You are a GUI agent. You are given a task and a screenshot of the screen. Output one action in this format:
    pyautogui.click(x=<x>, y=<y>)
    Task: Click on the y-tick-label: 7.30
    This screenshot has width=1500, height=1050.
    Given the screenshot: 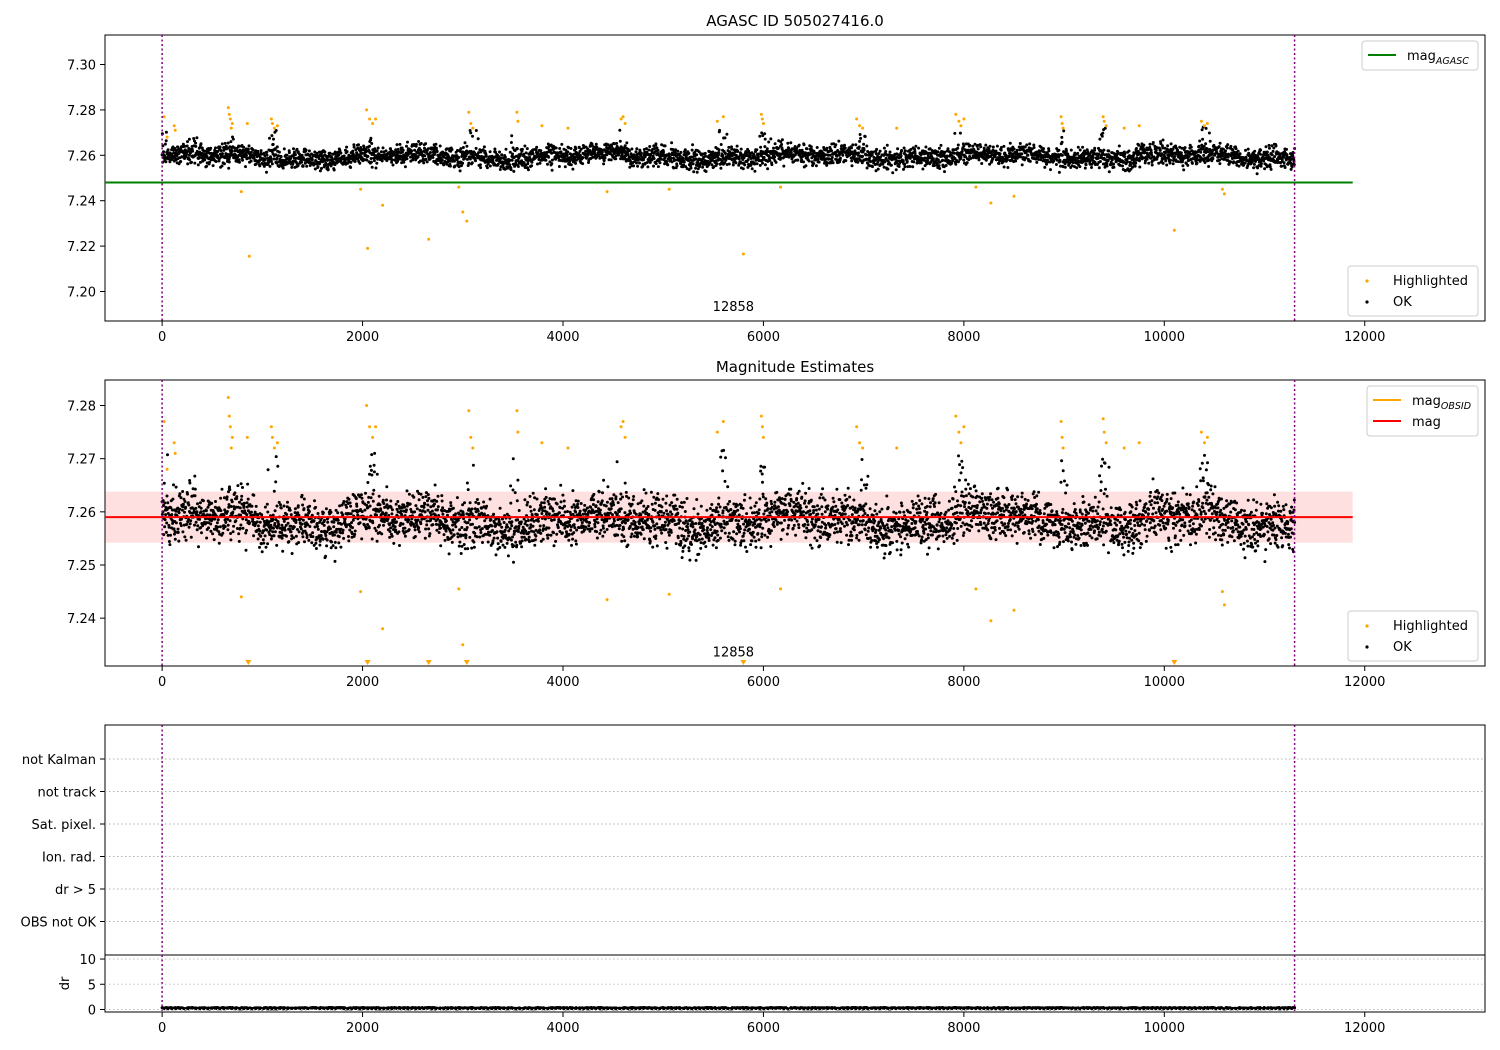 What is the action you would take?
    pyautogui.click(x=81, y=66)
    